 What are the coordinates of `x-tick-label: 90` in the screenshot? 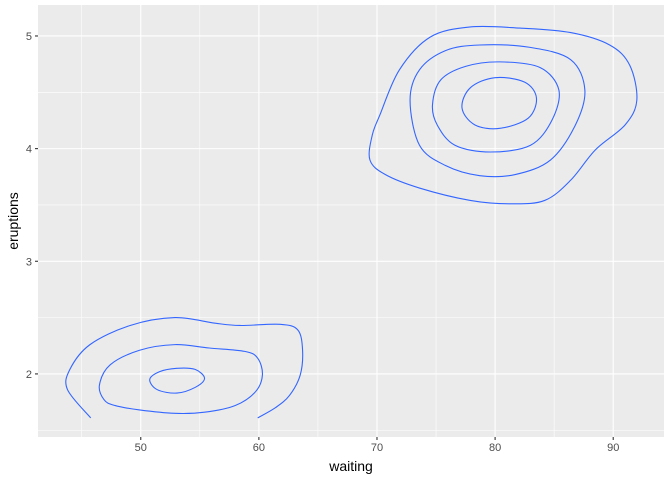 It's located at (613, 448).